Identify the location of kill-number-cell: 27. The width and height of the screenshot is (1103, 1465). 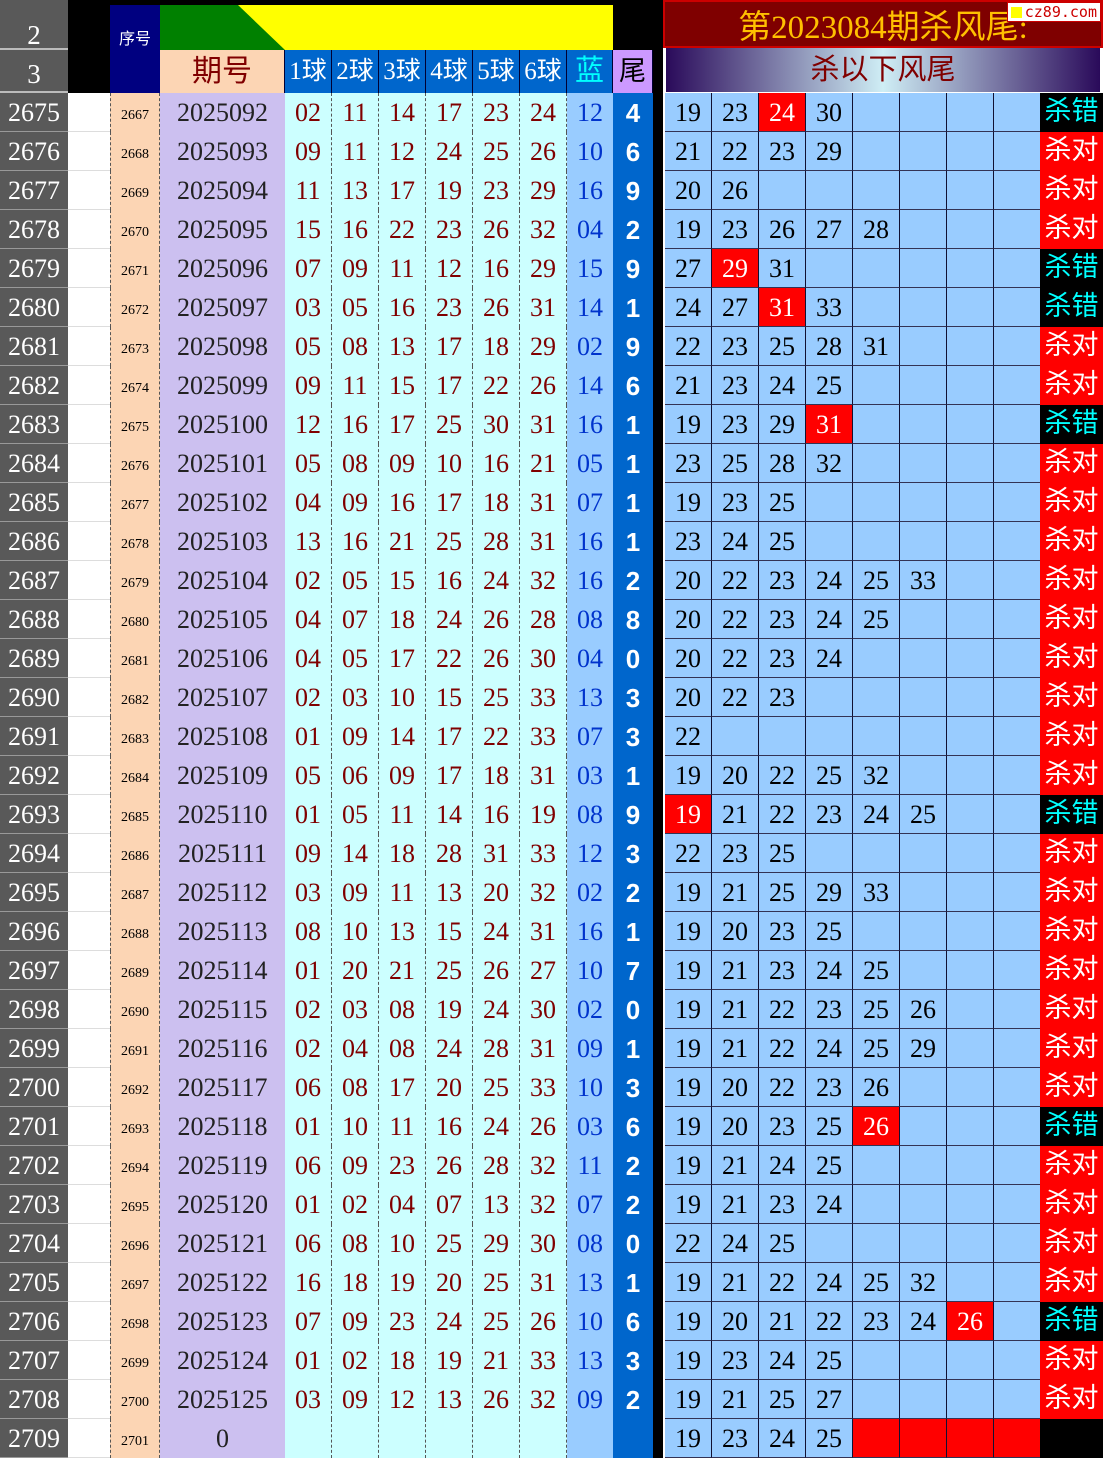
(688, 268).